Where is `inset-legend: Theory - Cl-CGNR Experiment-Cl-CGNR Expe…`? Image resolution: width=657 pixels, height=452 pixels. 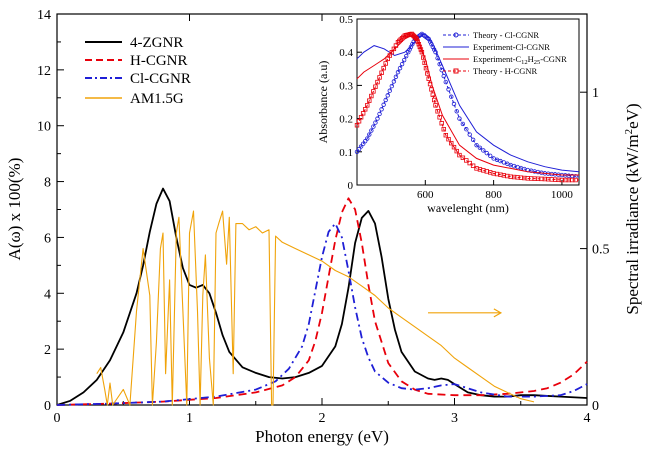 inset-legend: Theory - Cl-CGNR Experiment-Cl-CGNR Expe… is located at coordinates (505, 53).